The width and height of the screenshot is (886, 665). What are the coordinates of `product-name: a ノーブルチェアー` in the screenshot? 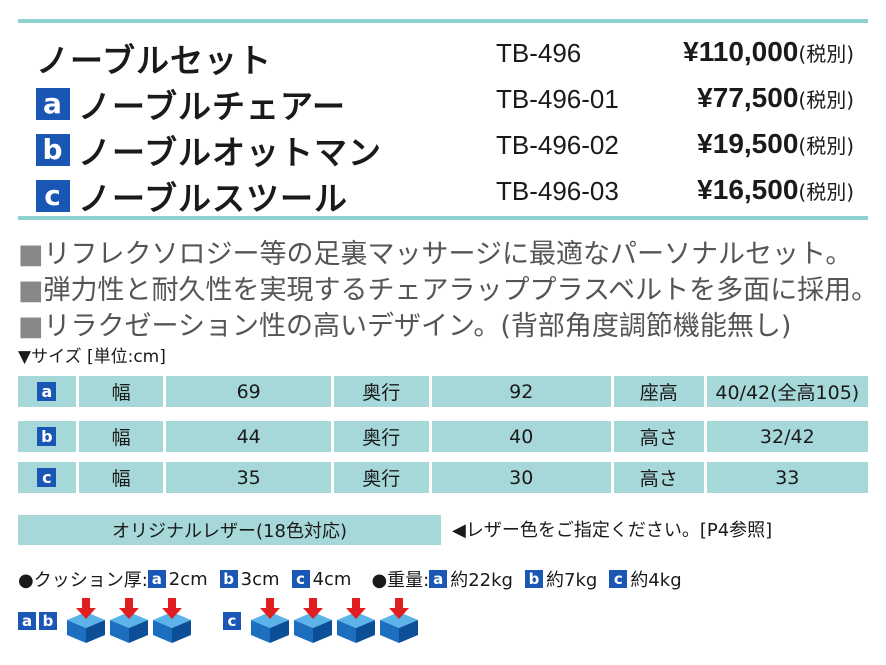 It's located at (191, 104).